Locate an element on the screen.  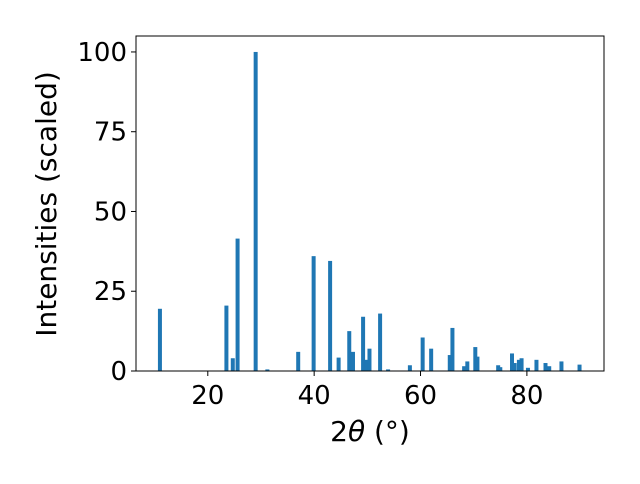
x-axis-label: 2θ (°) is located at coordinates (370, 431).